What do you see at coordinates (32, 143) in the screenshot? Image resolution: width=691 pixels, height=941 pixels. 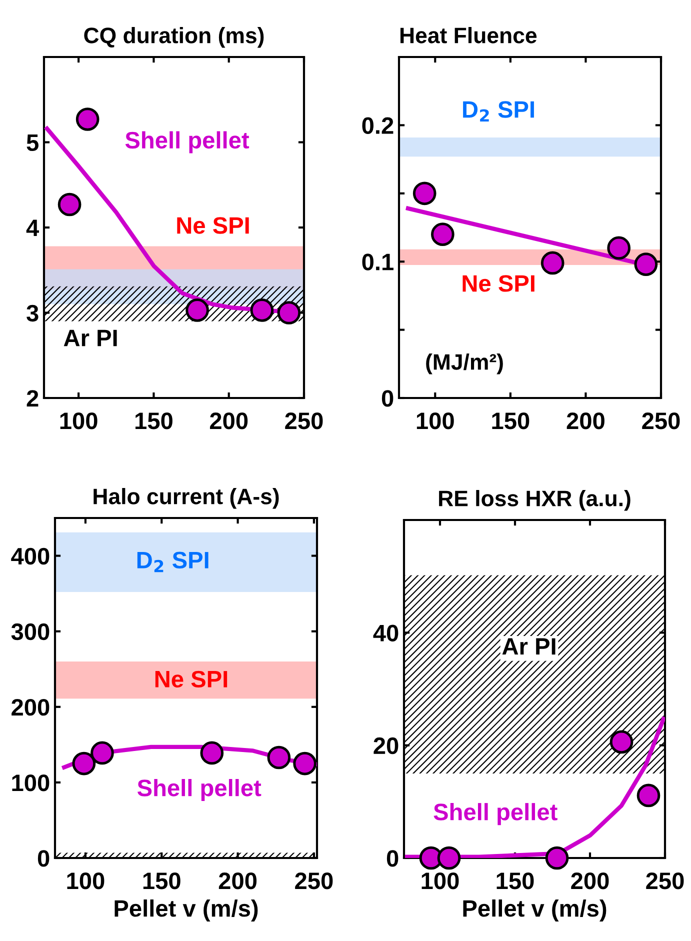 I see `y-tick-label: 5` at bounding box center [32, 143].